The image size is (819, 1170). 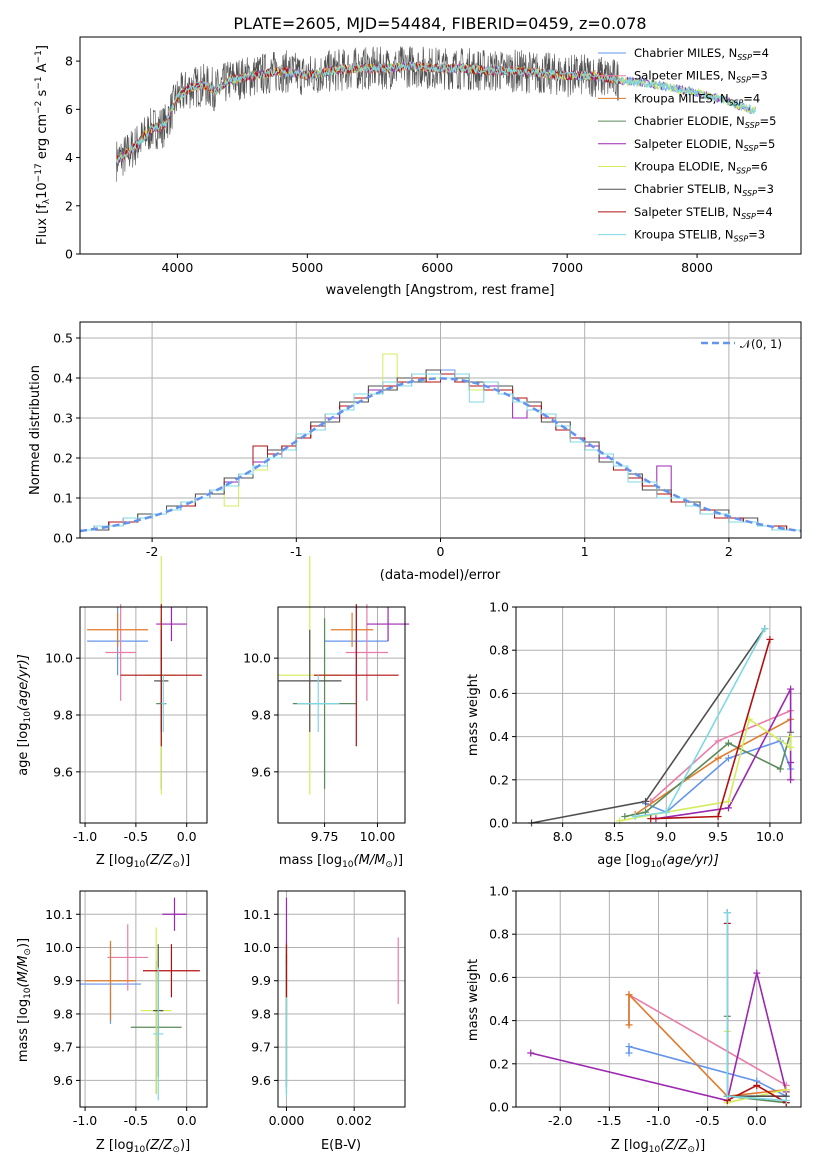 What do you see at coordinates (440, 455) in the screenshot?
I see `normal-curve` at bounding box center [440, 455].